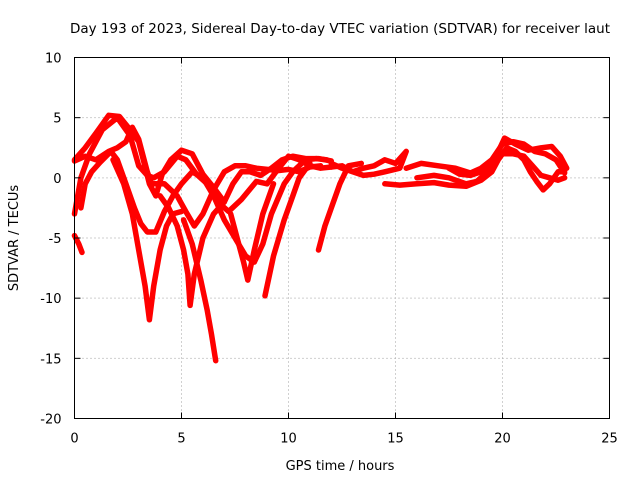  Describe the element at coordinates (50, 299) in the screenshot. I see `y-tick-label: -10` at that location.